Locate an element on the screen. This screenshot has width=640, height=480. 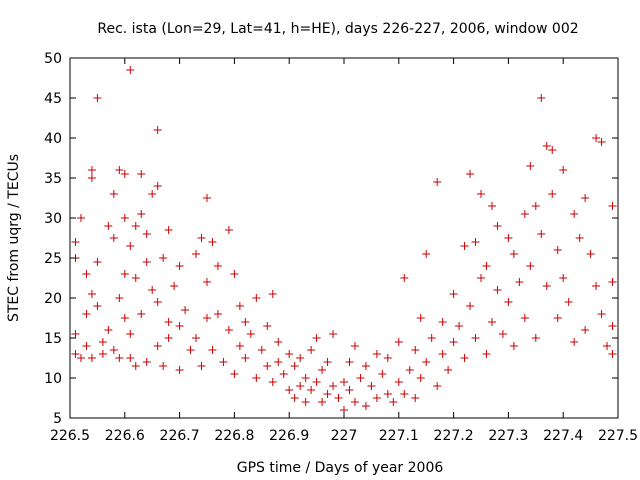
x-tick-label: 226.8 is located at coordinates (234, 436).